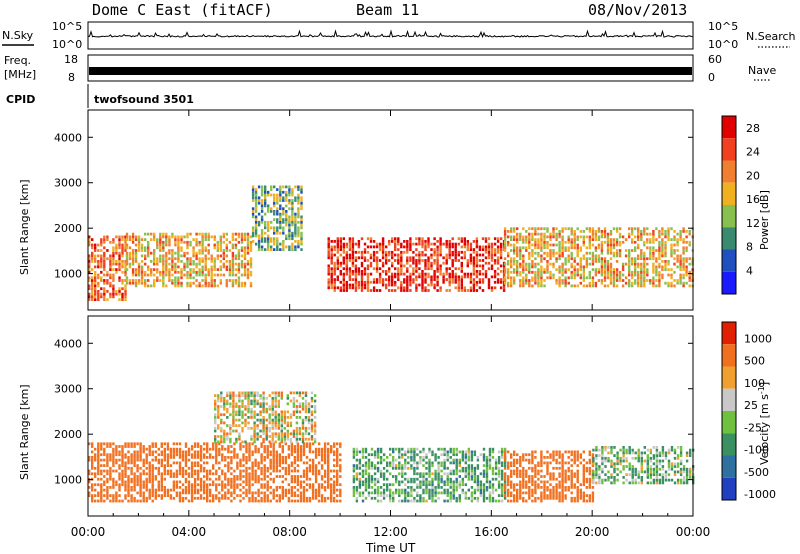 This screenshot has height=554, width=800. What do you see at coordinates (17, 60) in the screenshot?
I see `freq-label: Freq.` at bounding box center [17, 60].